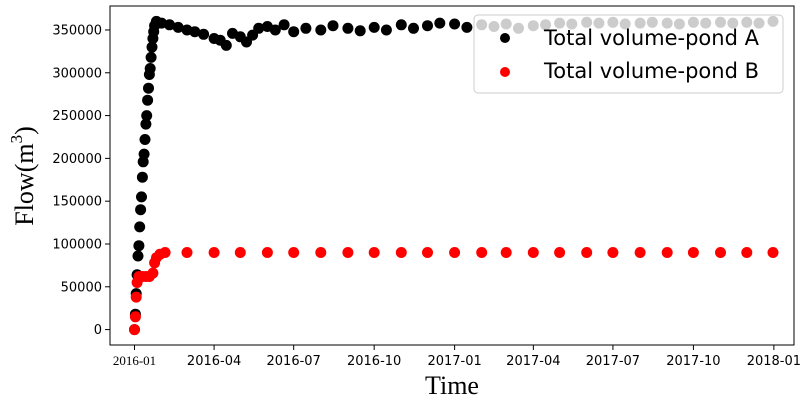 The height and width of the screenshot is (400, 800). I want to click on x-tick-label: 2017-04, so click(533, 361).